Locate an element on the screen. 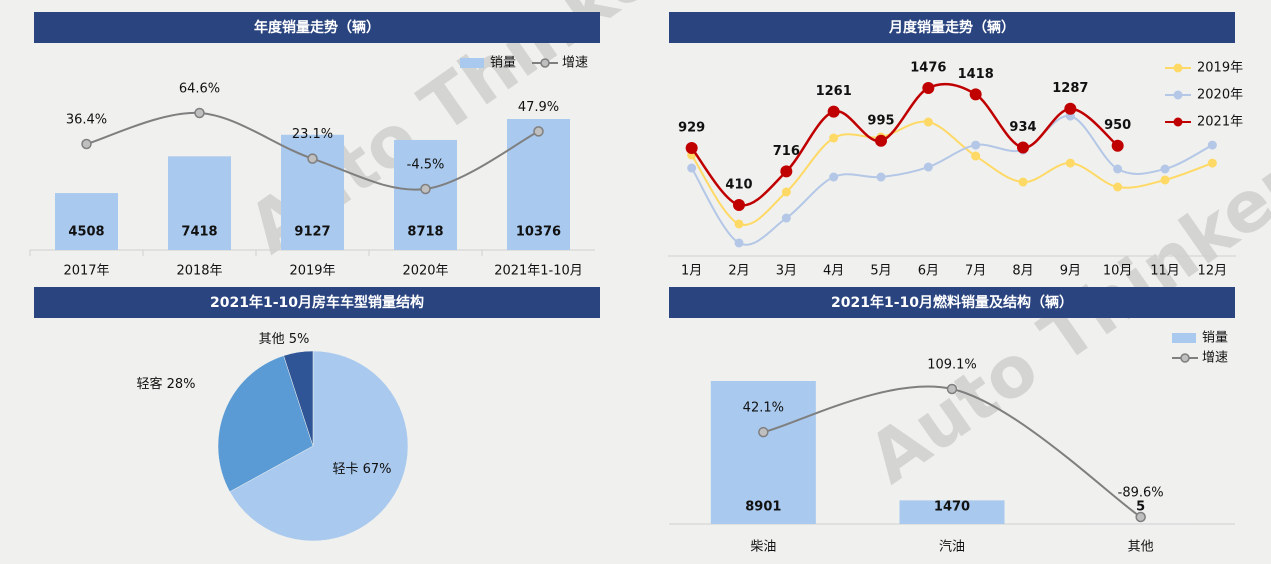 The image size is (1271, 564). x-tick-label: 8月 is located at coordinates (1022, 271).